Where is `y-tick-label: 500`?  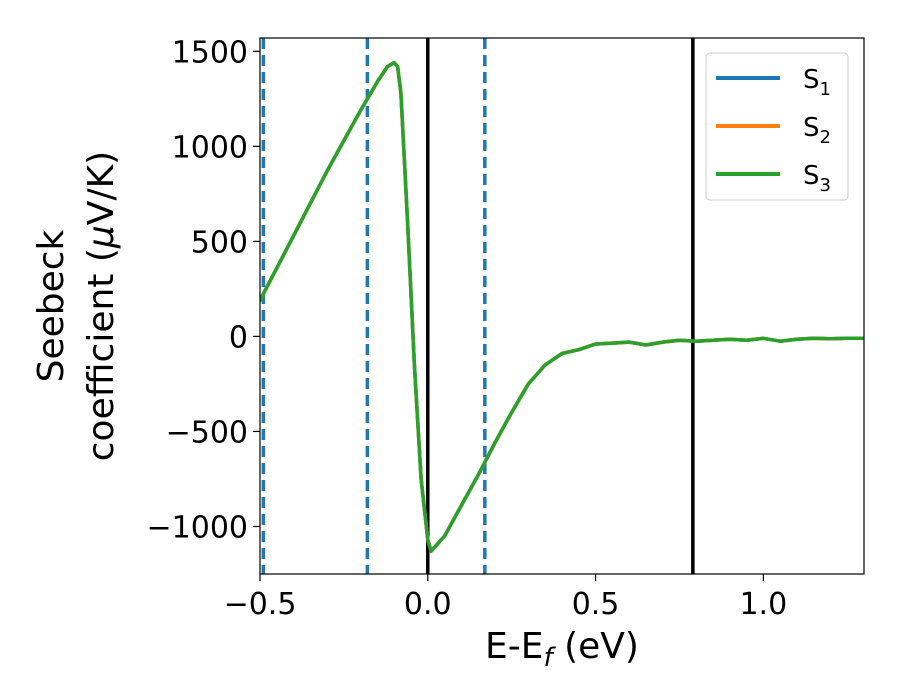
y-tick-label: 500 is located at coordinates (219, 242).